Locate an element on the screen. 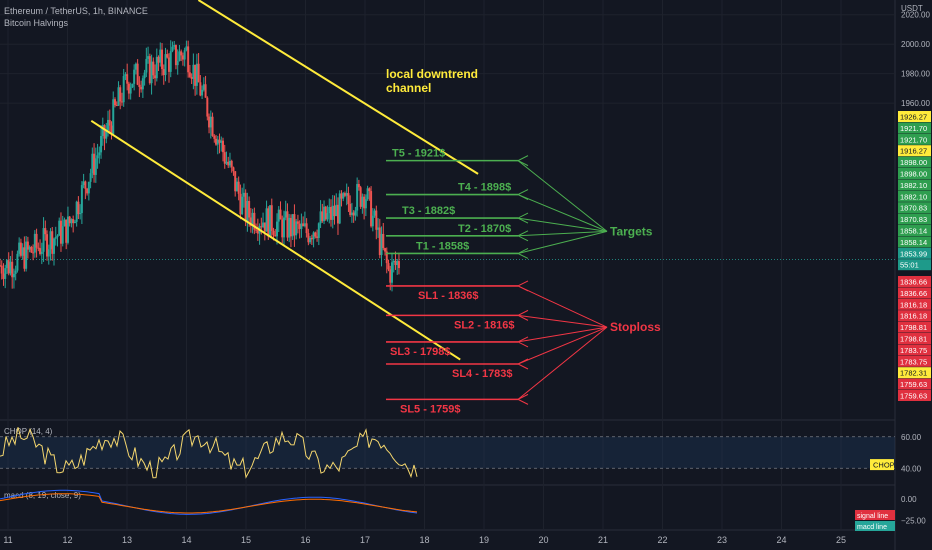 The width and height of the screenshot is (932, 550). price-tag-text: 1926.27 is located at coordinates (913, 117).